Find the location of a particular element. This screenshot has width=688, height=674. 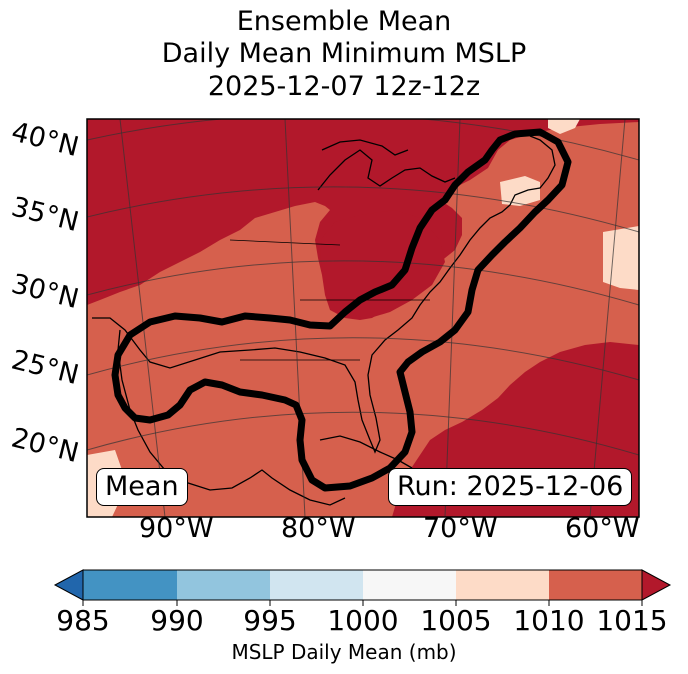

coastline-mexico is located at coordinates (231, 417).